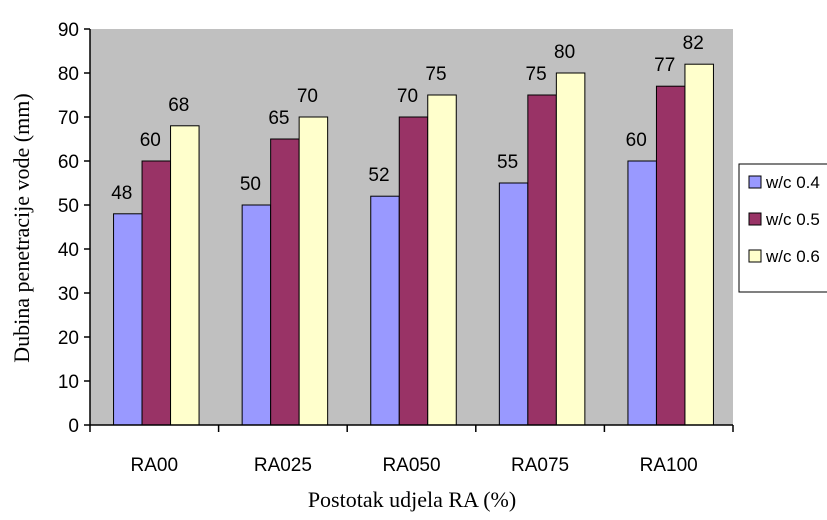  I want to click on y-tick-label: 20, so click(68, 338).